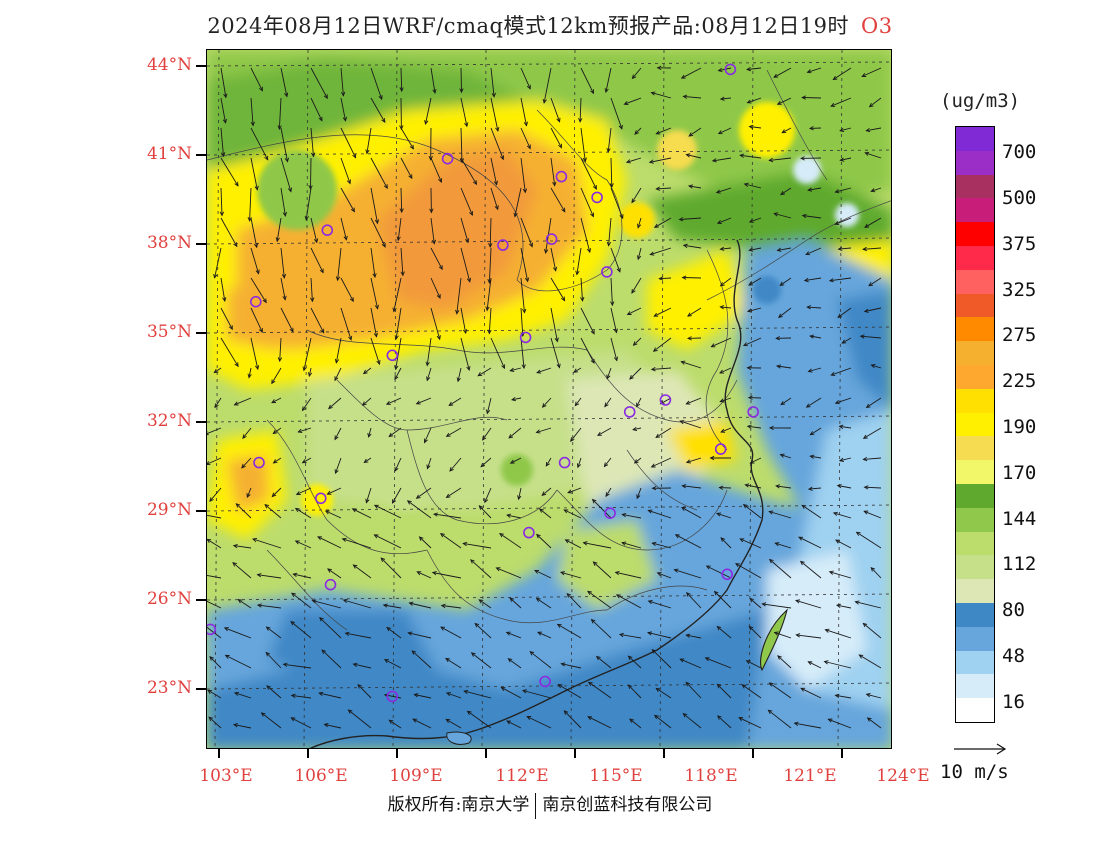  What do you see at coordinates (536, 805) in the screenshot?
I see `copyright-divider` at bounding box center [536, 805].